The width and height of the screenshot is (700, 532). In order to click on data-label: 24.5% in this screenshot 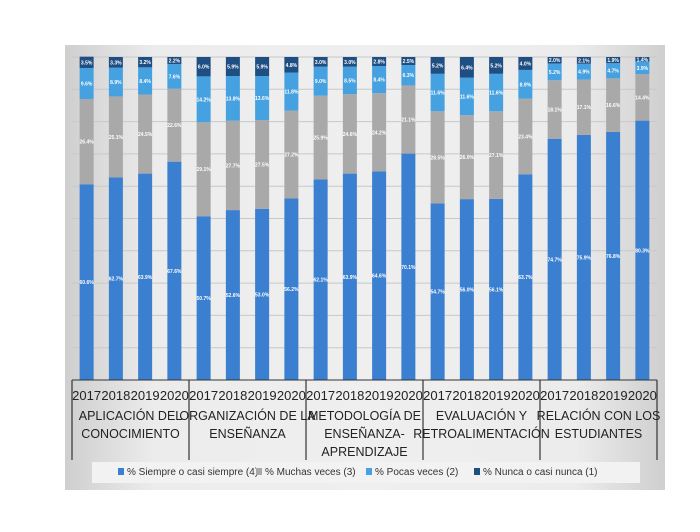, I will do `click(145, 135)`.